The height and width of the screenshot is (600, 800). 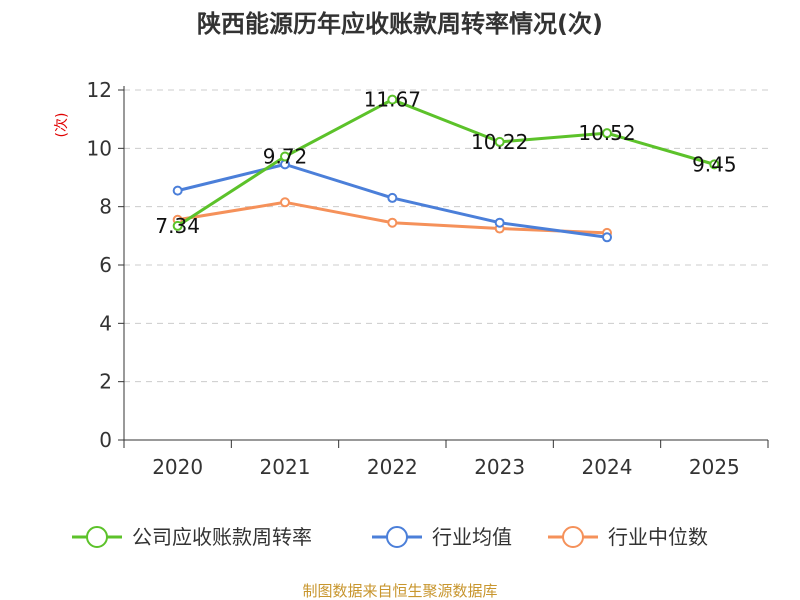 I want to click on data-label: 11.67, so click(x=392, y=100).